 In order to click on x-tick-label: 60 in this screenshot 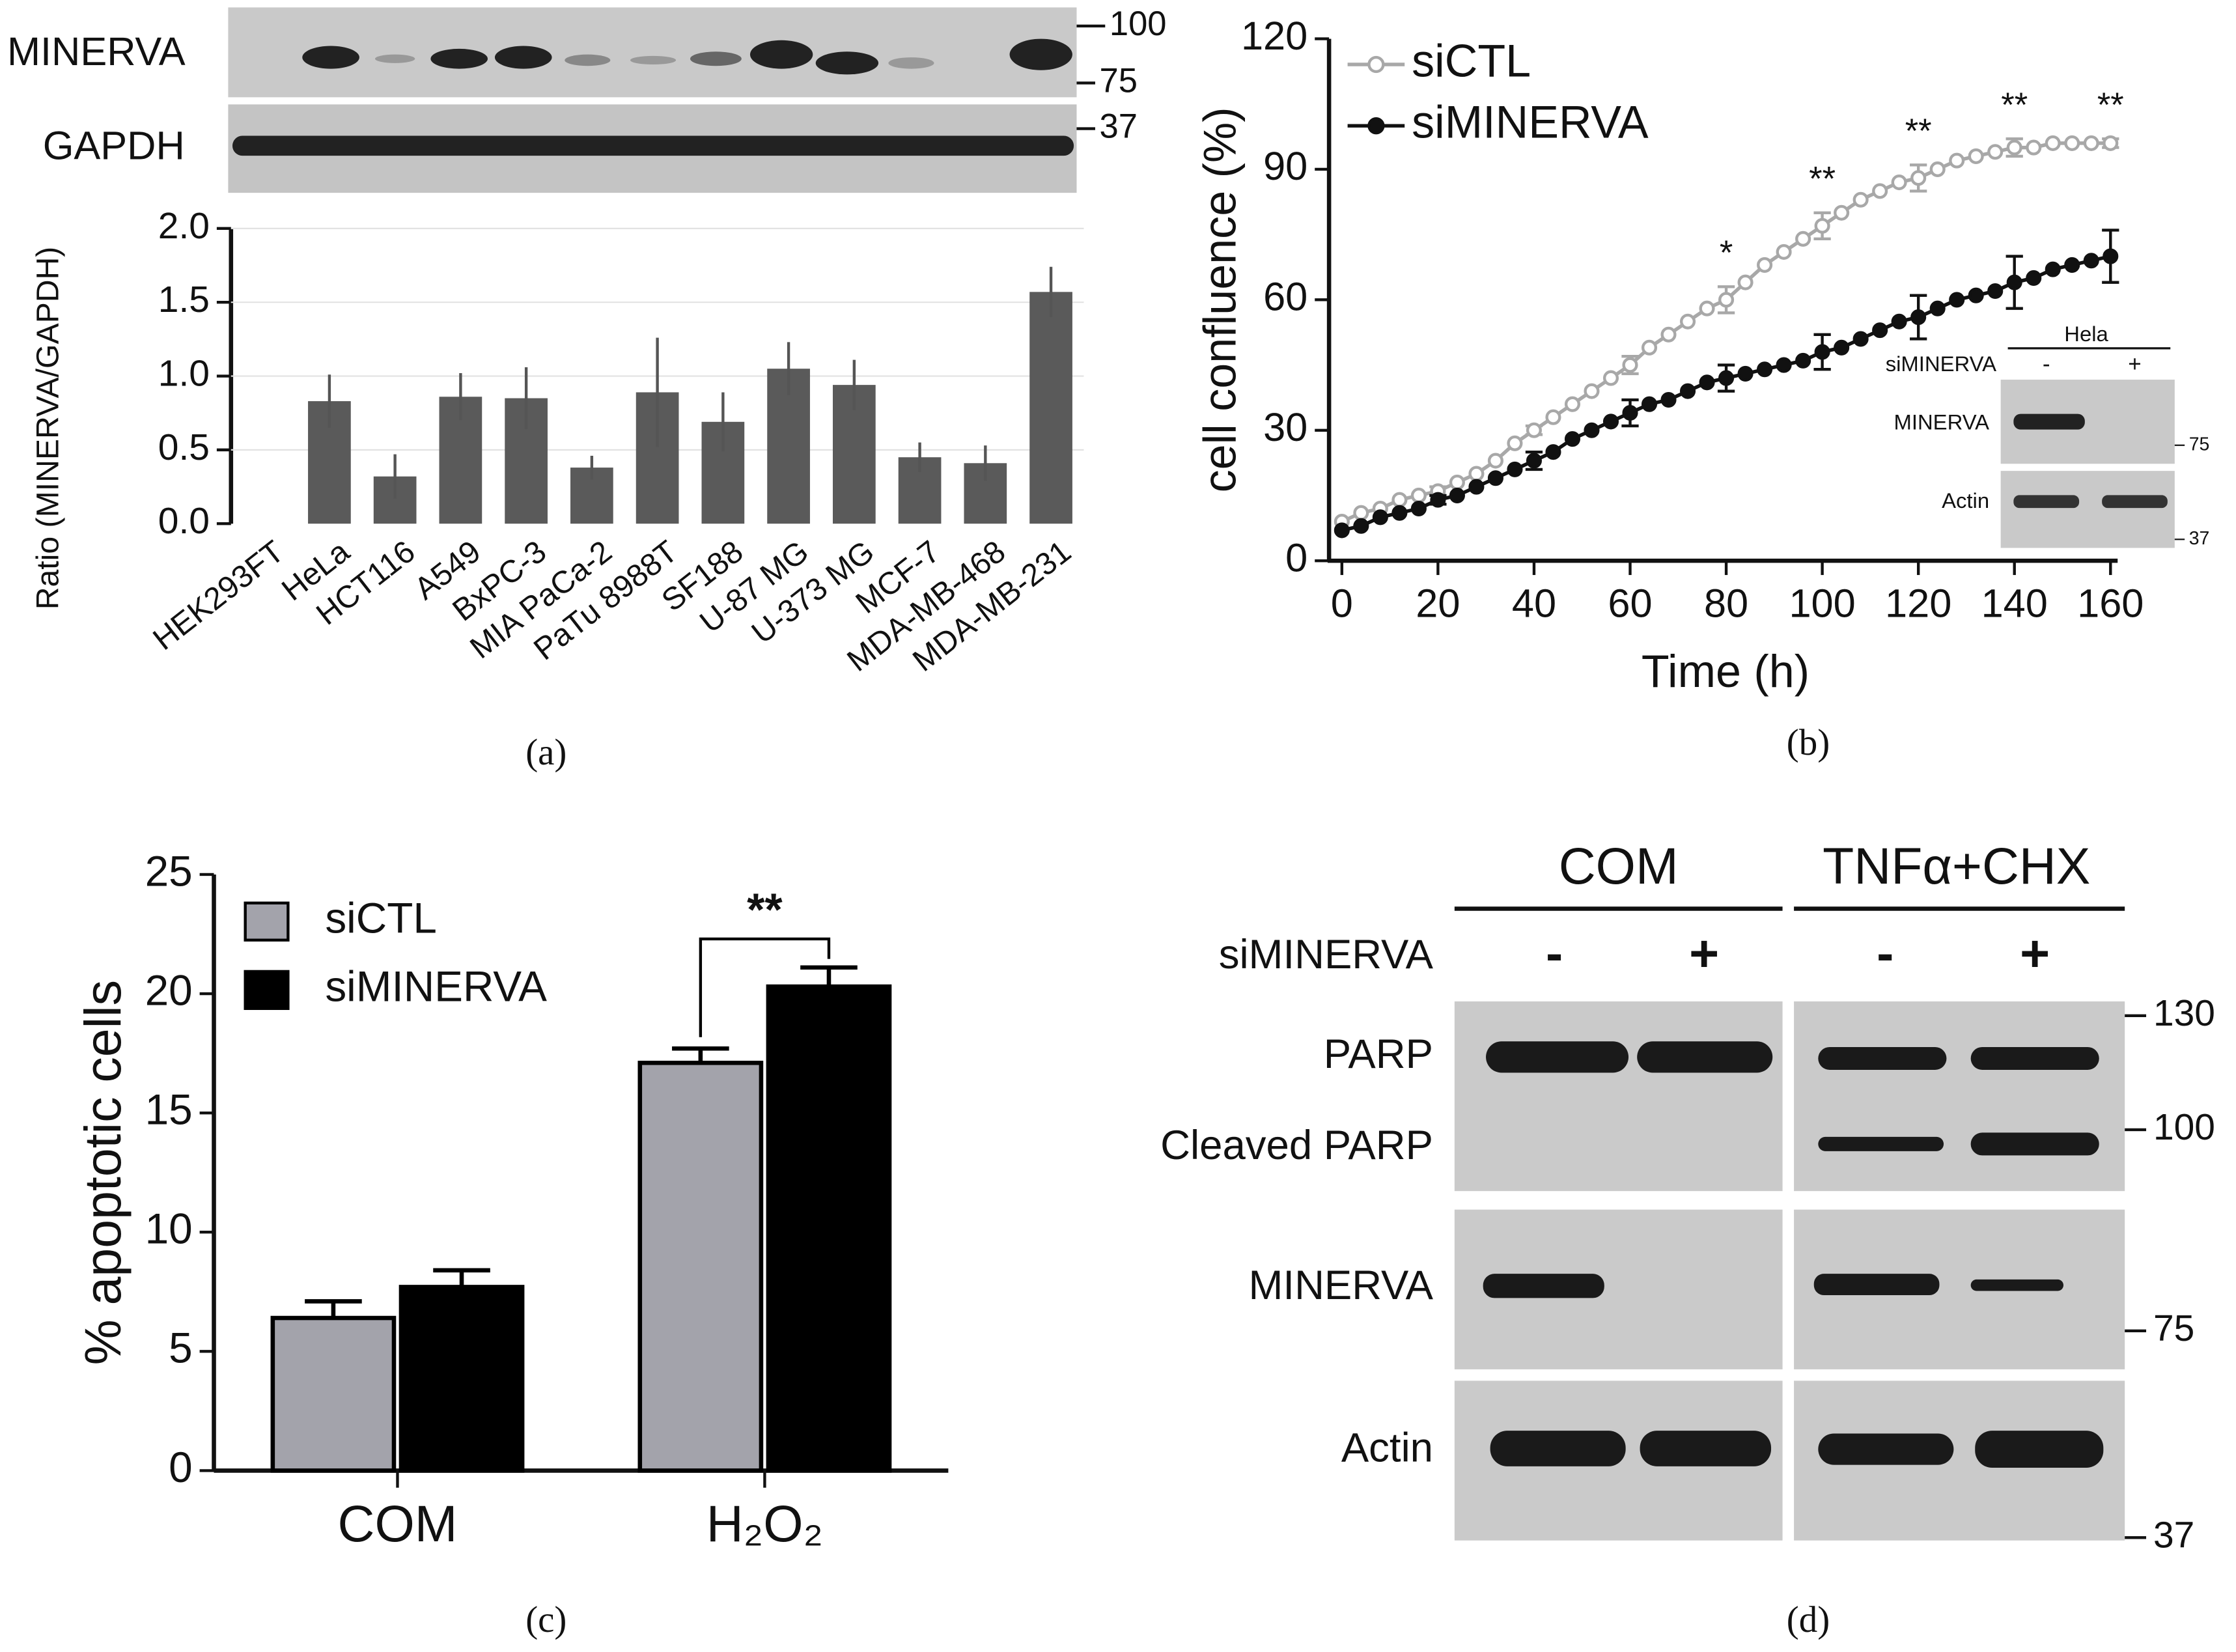, I will do `click(1630, 603)`.